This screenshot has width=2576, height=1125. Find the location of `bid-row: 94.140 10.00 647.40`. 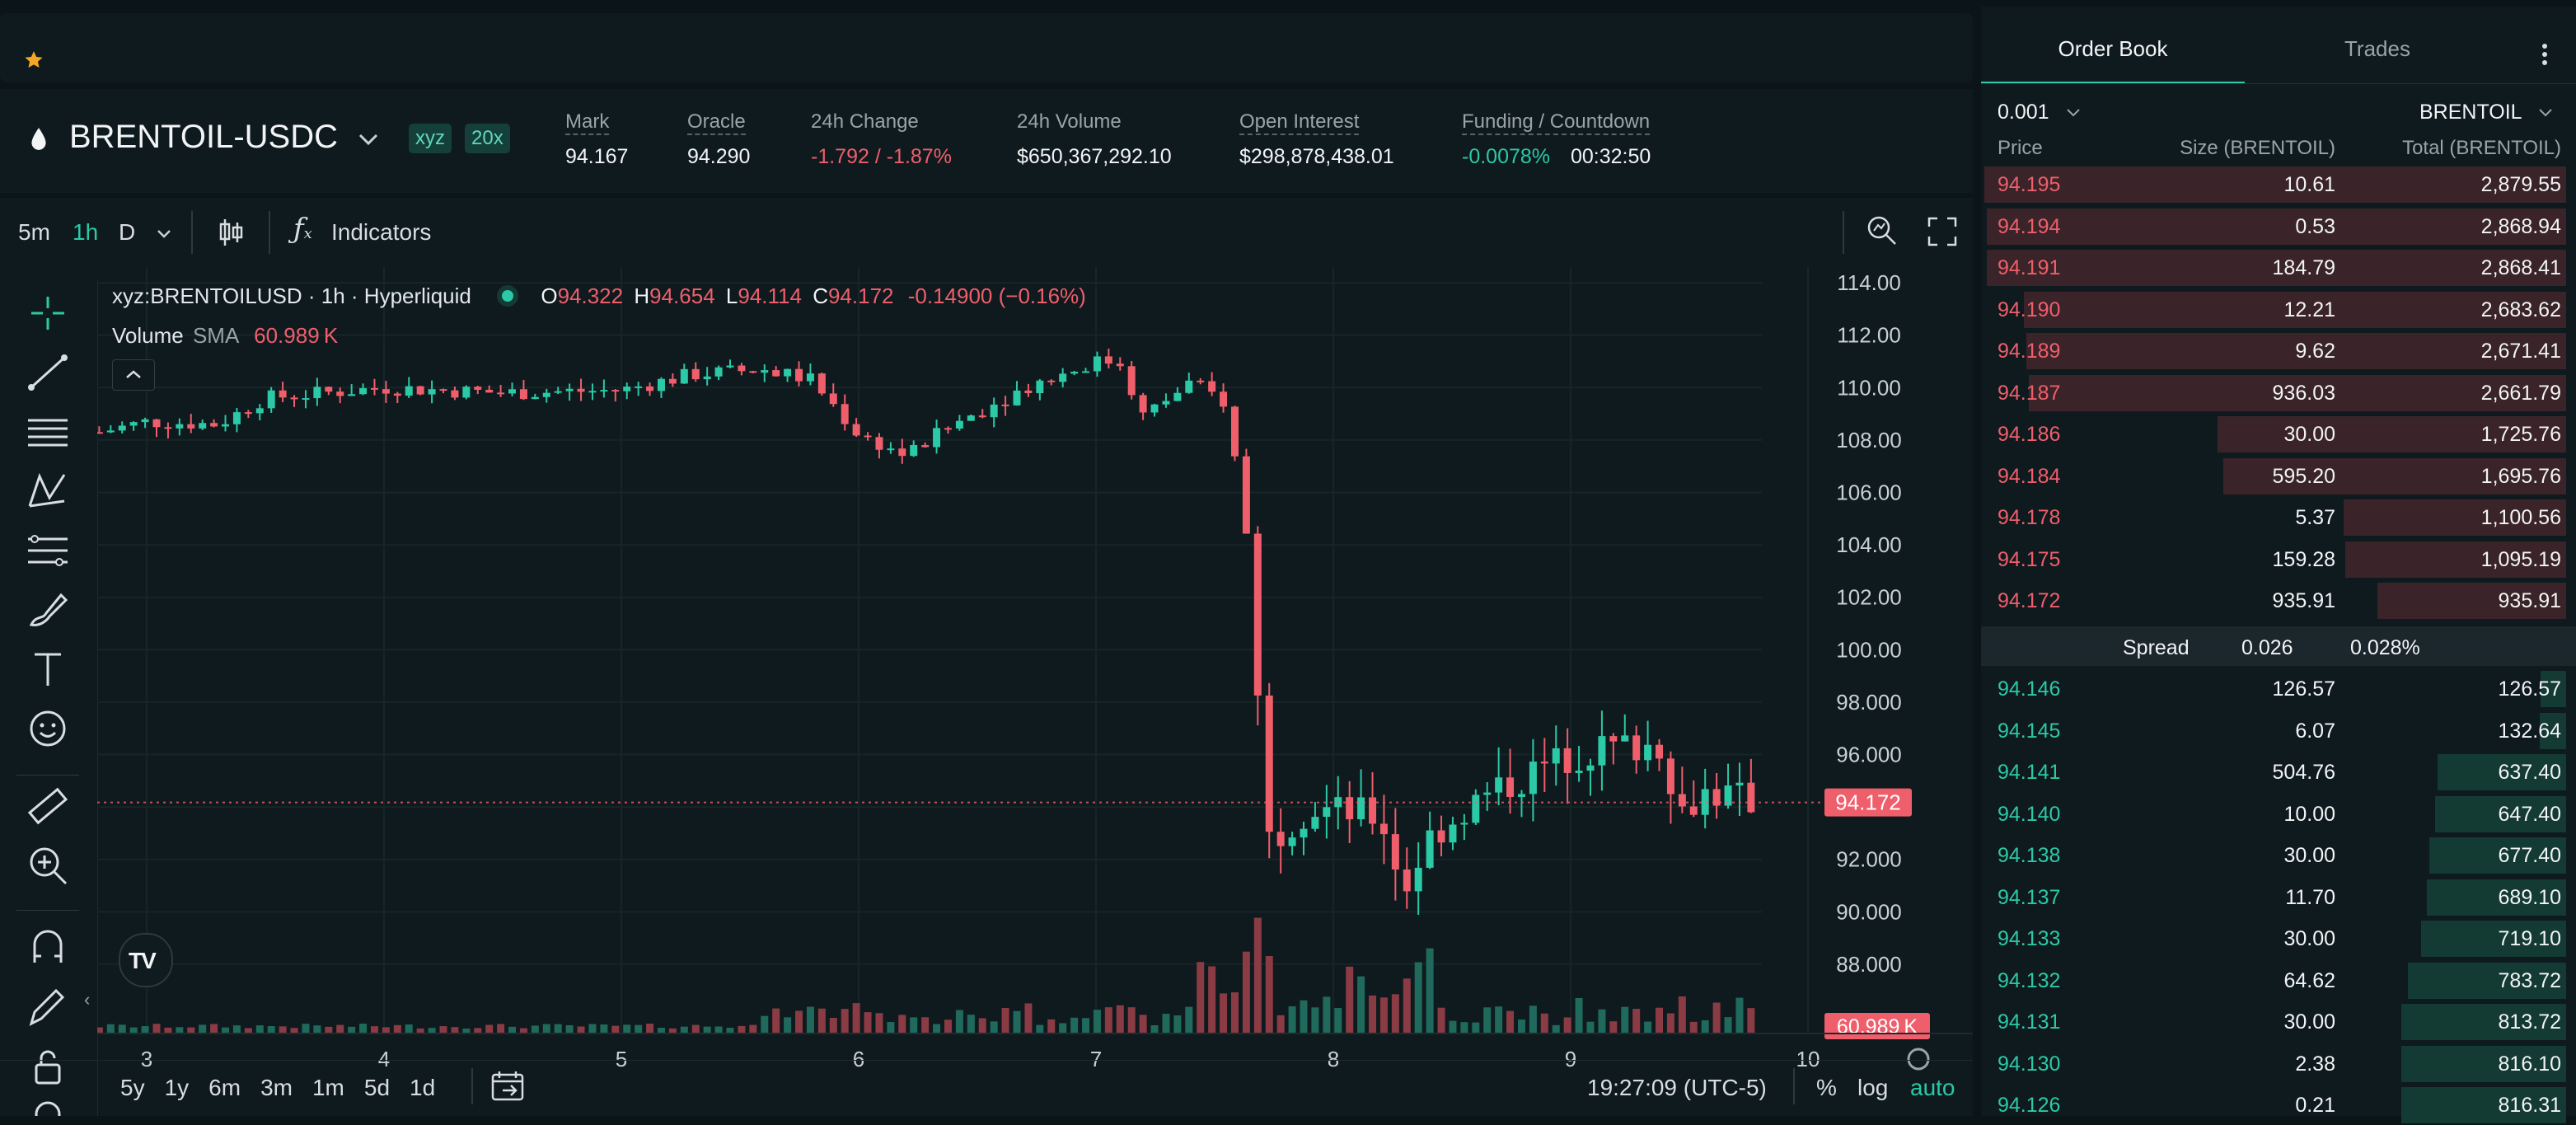

bid-row: 94.140 10.00 647.40 is located at coordinates (2278, 814).